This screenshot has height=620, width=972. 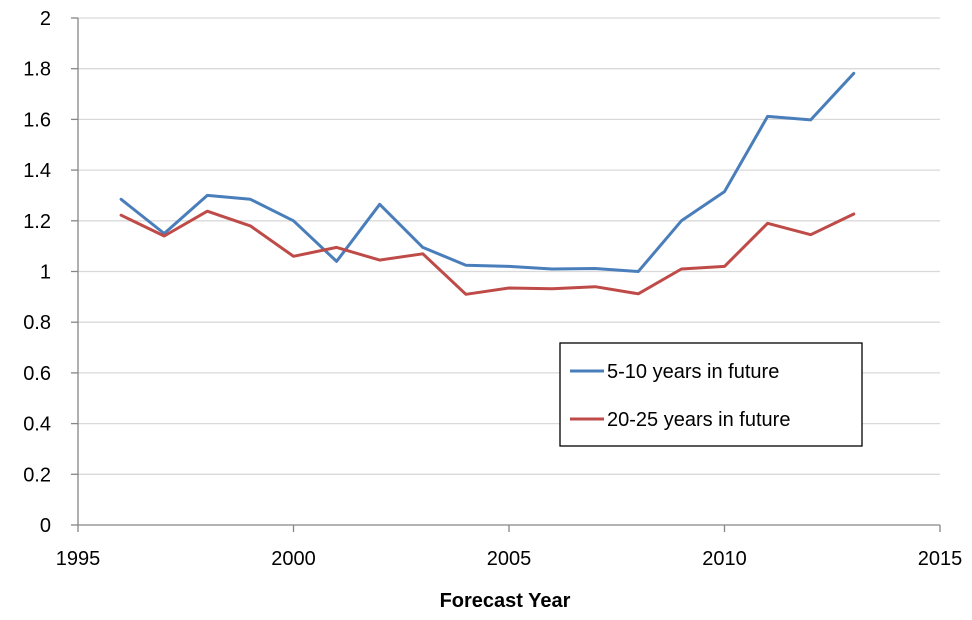 What do you see at coordinates (45, 526) in the screenshot?
I see `y-tick-label: 0` at bounding box center [45, 526].